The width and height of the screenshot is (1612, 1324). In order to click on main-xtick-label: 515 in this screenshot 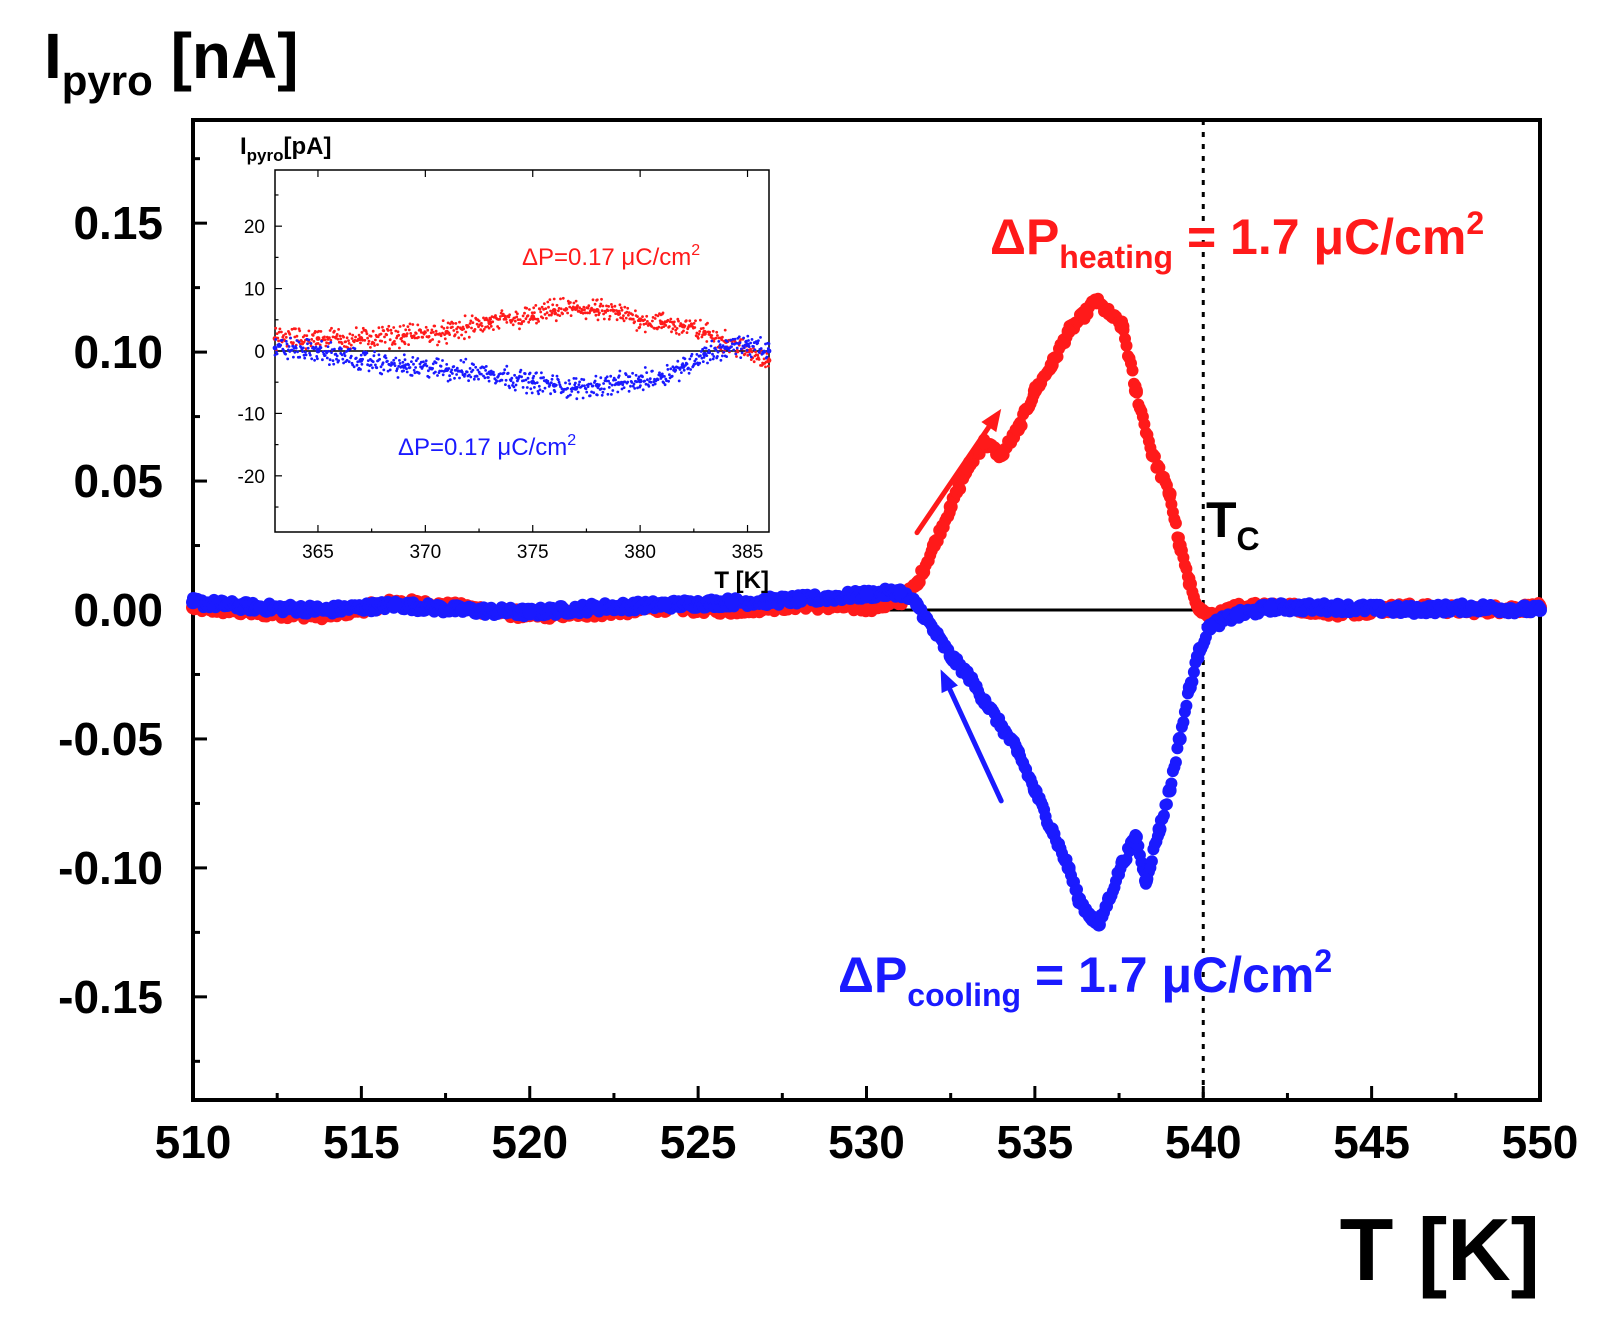, I will do `click(361, 1142)`.